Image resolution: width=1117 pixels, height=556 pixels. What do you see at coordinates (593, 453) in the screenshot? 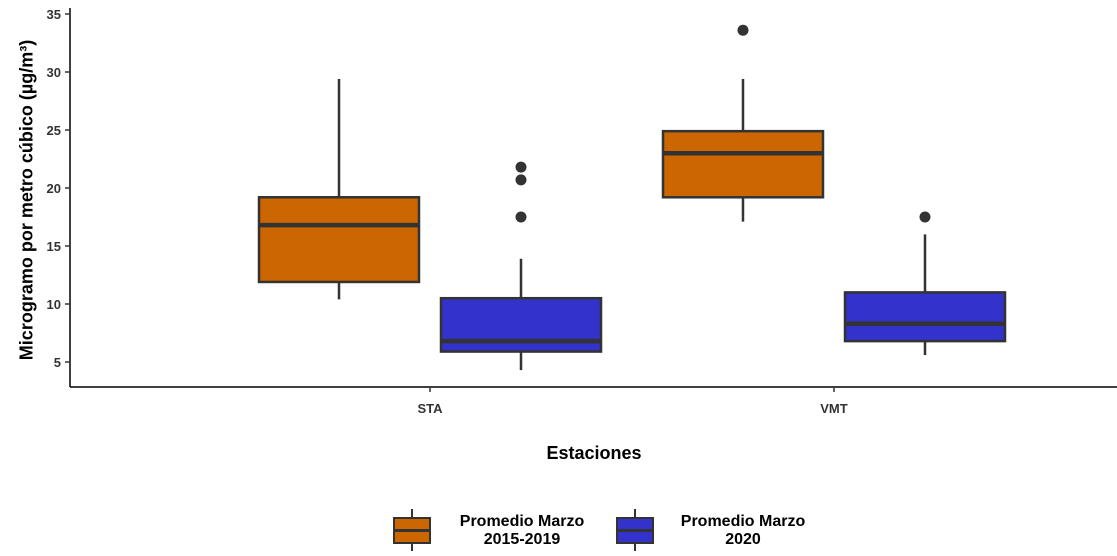
I see `x-axis-title: Estaciones` at bounding box center [593, 453].